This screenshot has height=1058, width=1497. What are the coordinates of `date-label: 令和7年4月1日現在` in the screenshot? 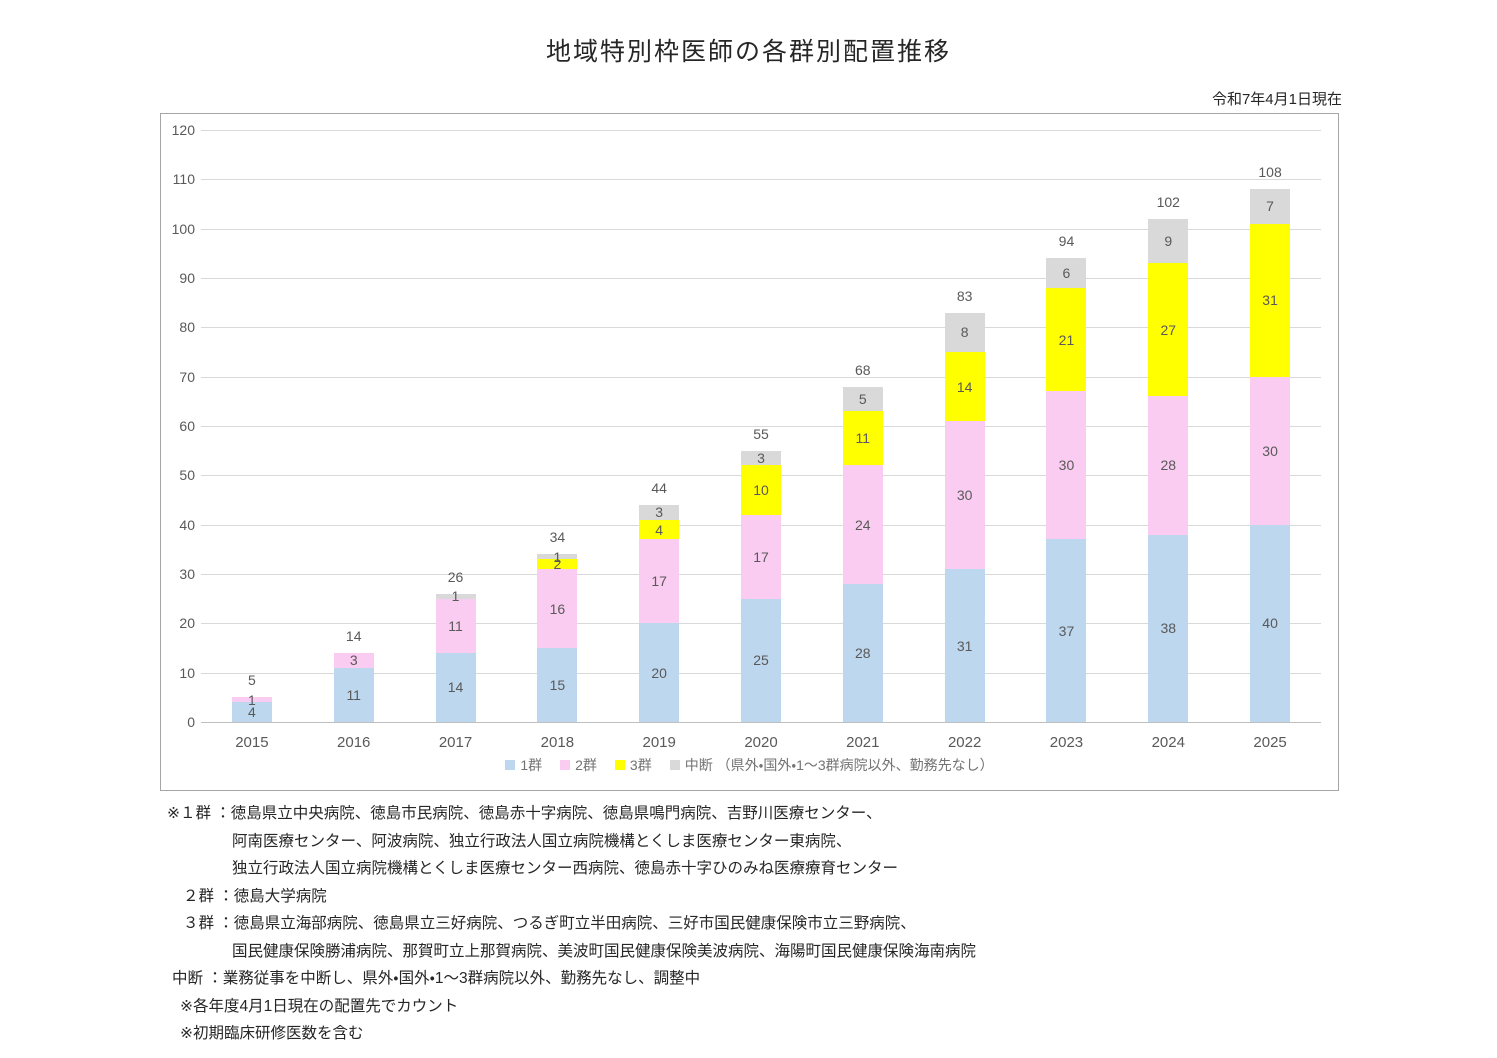 It's located at (1276, 99).